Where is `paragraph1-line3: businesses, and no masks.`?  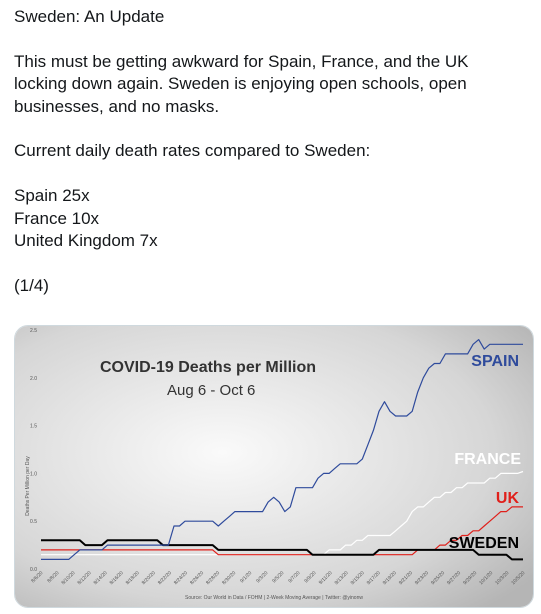
paragraph1-line3: businesses, and no masks. is located at coordinates (117, 106).